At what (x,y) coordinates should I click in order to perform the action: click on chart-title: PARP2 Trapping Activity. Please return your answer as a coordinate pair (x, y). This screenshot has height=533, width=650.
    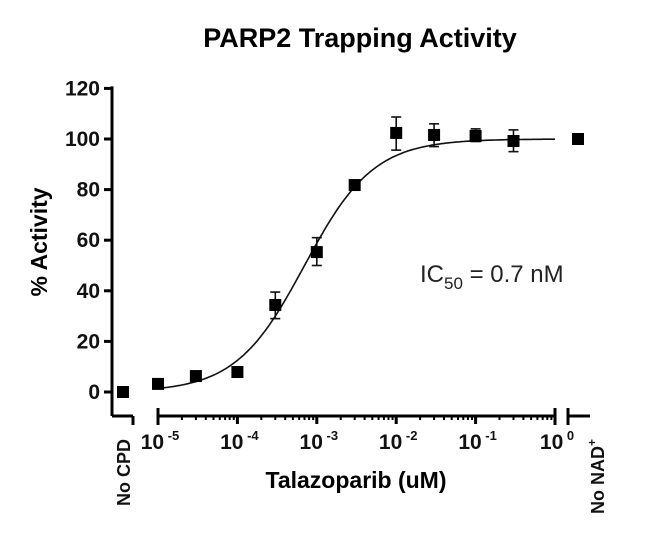
    Looking at the image, I should click on (360, 38).